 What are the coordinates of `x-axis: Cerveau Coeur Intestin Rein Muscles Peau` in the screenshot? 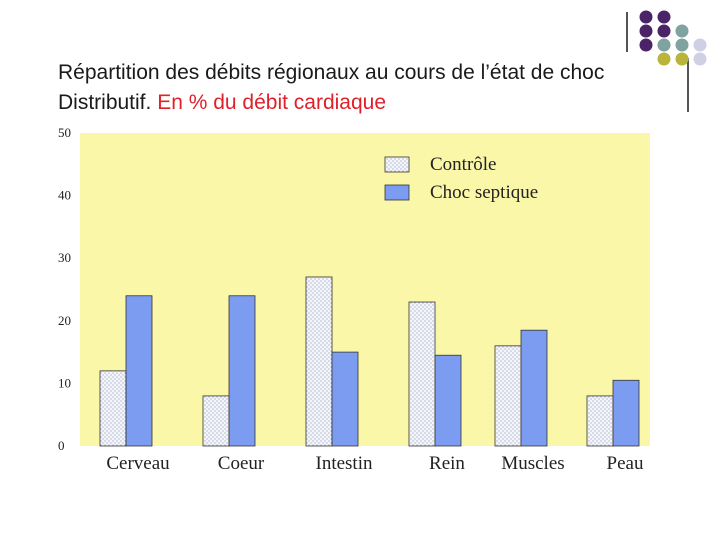 It's located at (375, 463).